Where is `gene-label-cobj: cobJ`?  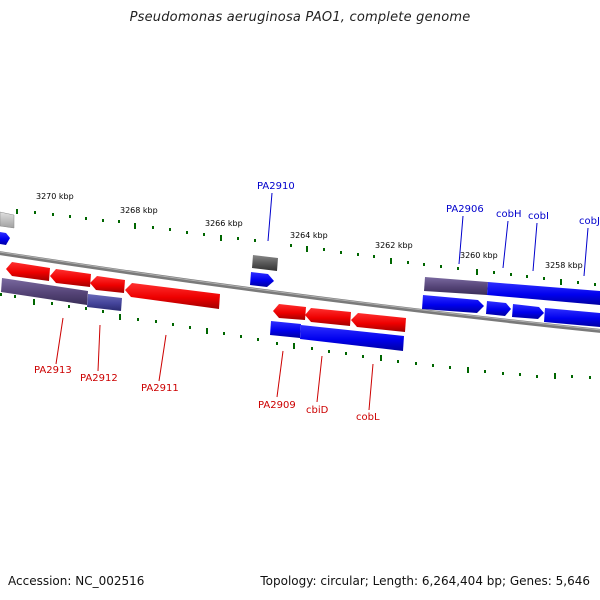
gene-label-cobj: cobJ is located at coordinates (589, 221).